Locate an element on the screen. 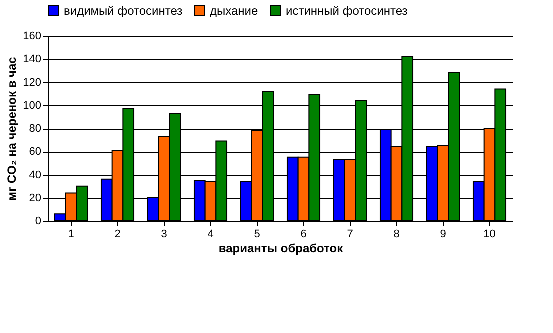 The image size is (553, 333). x-tick-label: 1 is located at coordinates (71, 234).